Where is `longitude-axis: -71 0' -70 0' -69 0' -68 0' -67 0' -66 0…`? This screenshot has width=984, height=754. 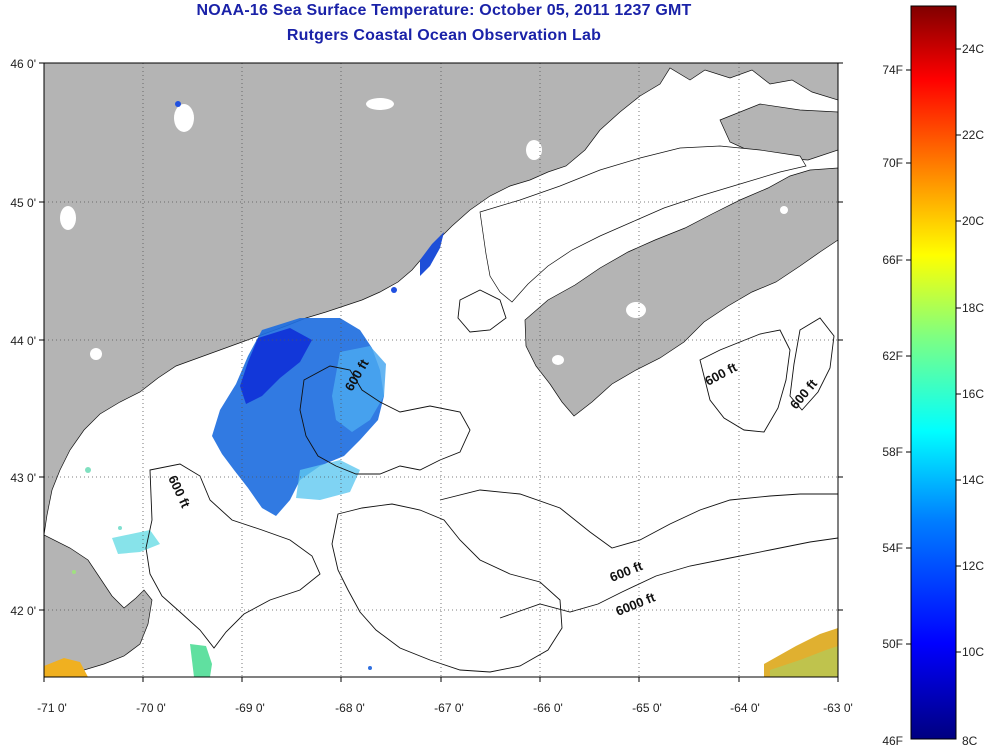 longitude-axis: -71 0' -70 0' -69 0' -68 0' -67 0' -66 0… is located at coordinates (445, 708).